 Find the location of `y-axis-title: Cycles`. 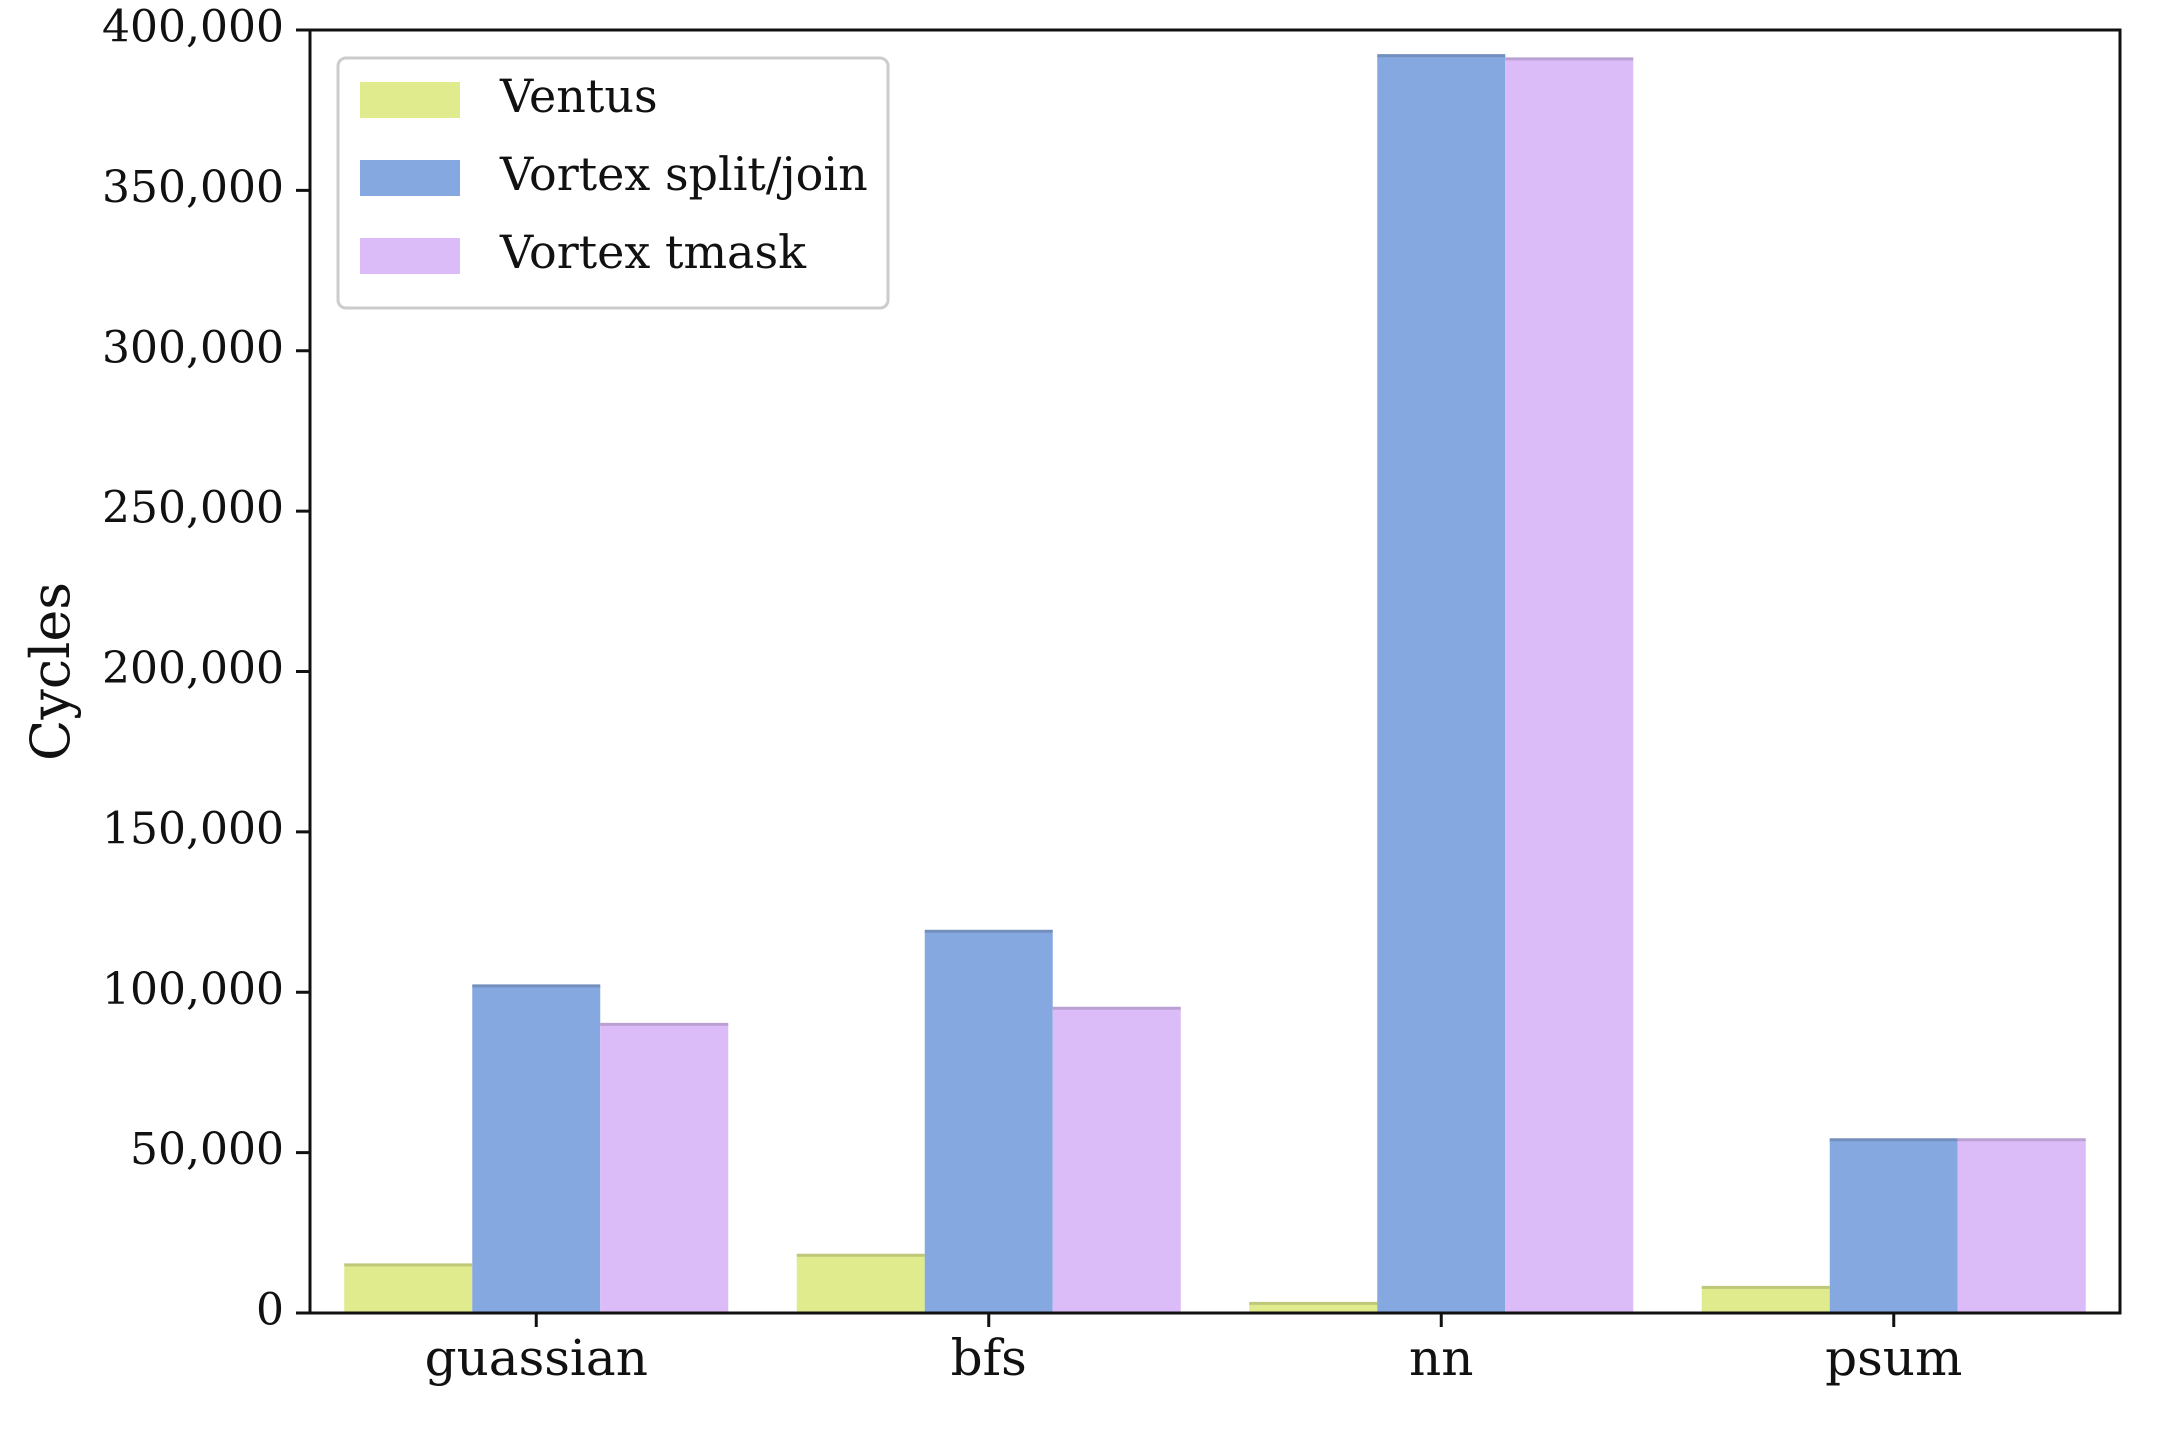

y-axis-title: Cycles is located at coordinates (50, 671).